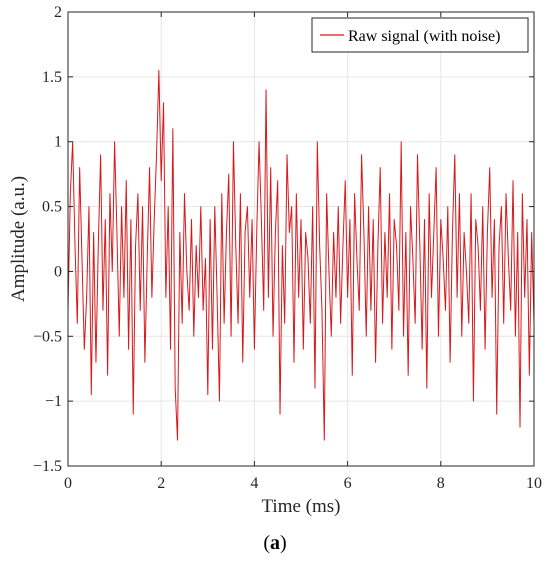  I want to click on x-tick-label: 10, so click(534, 483).